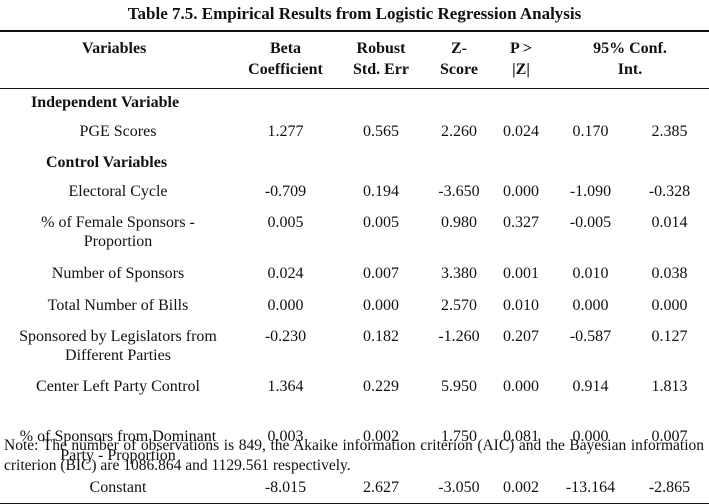  What do you see at coordinates (118, 232) in the screenshot?
I see `row-label: % of Female Sponsors - Proportion` at bounding box center [118, 232].